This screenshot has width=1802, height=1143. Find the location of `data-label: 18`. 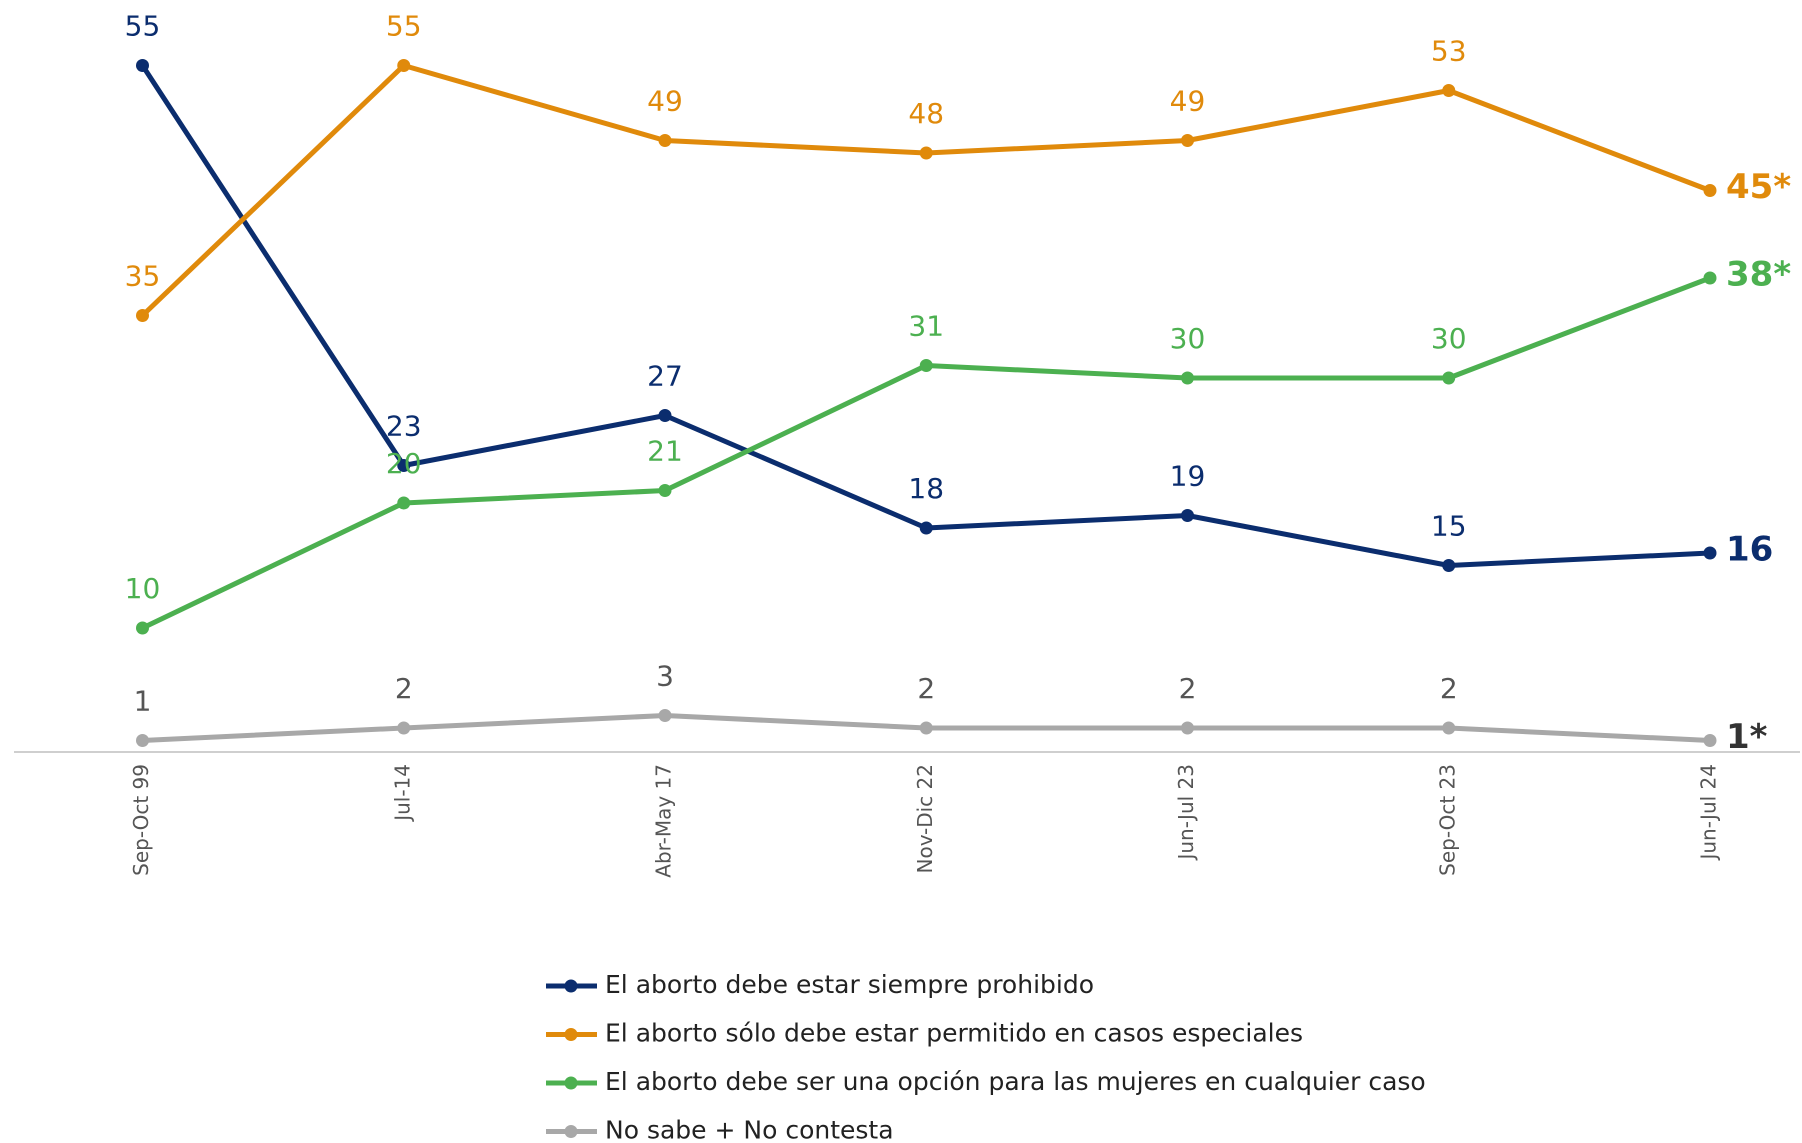

data-label: 18 is located at coordinates (926, 488).